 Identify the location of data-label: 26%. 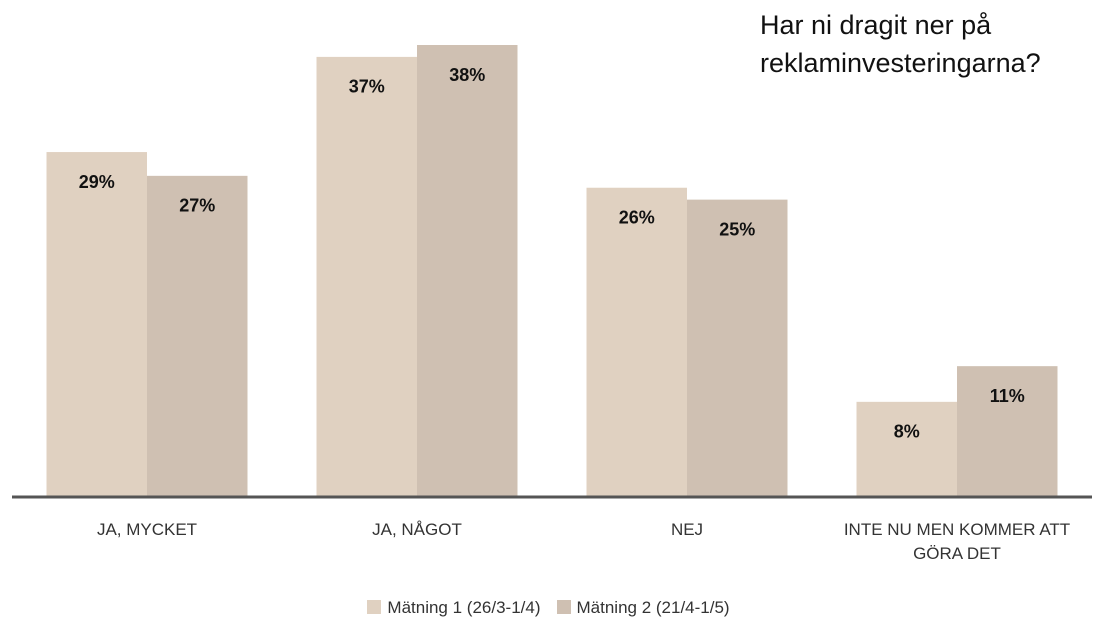
(637, 217).